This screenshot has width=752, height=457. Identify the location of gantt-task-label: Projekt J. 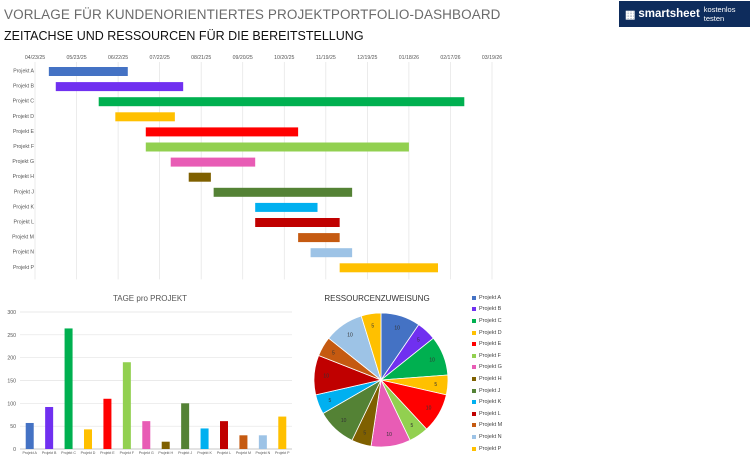
(24, 192).